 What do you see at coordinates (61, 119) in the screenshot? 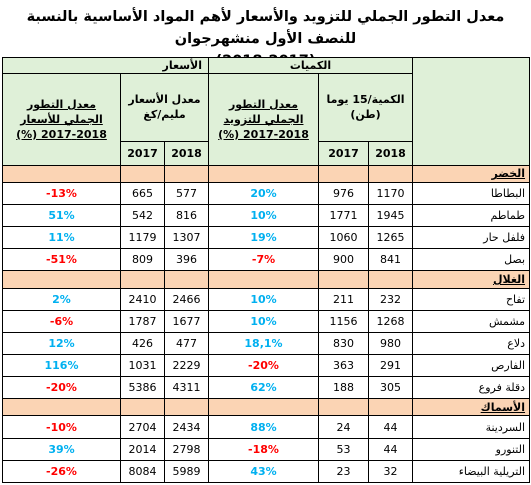
I see `price-change-header: معدل التطور الجملي للأسعار 2018-2017 (%)` at bounding box center [61, 119].